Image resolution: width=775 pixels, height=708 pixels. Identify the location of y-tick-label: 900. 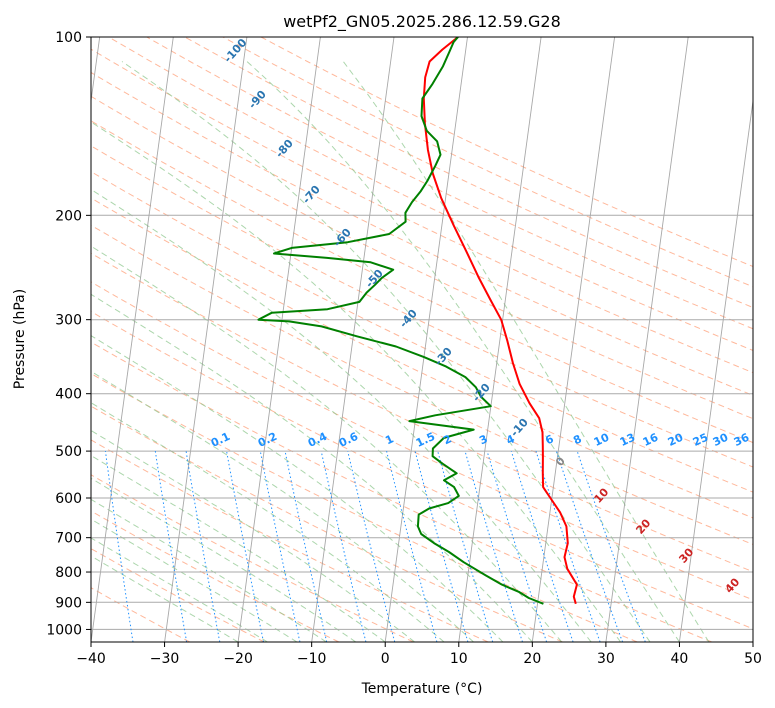
(68, 603).